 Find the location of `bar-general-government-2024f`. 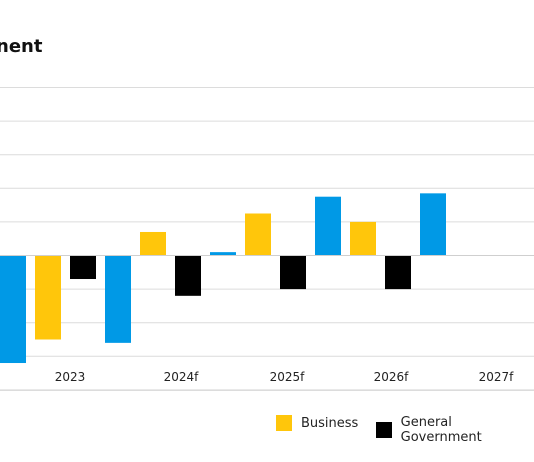

bar-general-government-2024f is located at coordinates (188, 275).